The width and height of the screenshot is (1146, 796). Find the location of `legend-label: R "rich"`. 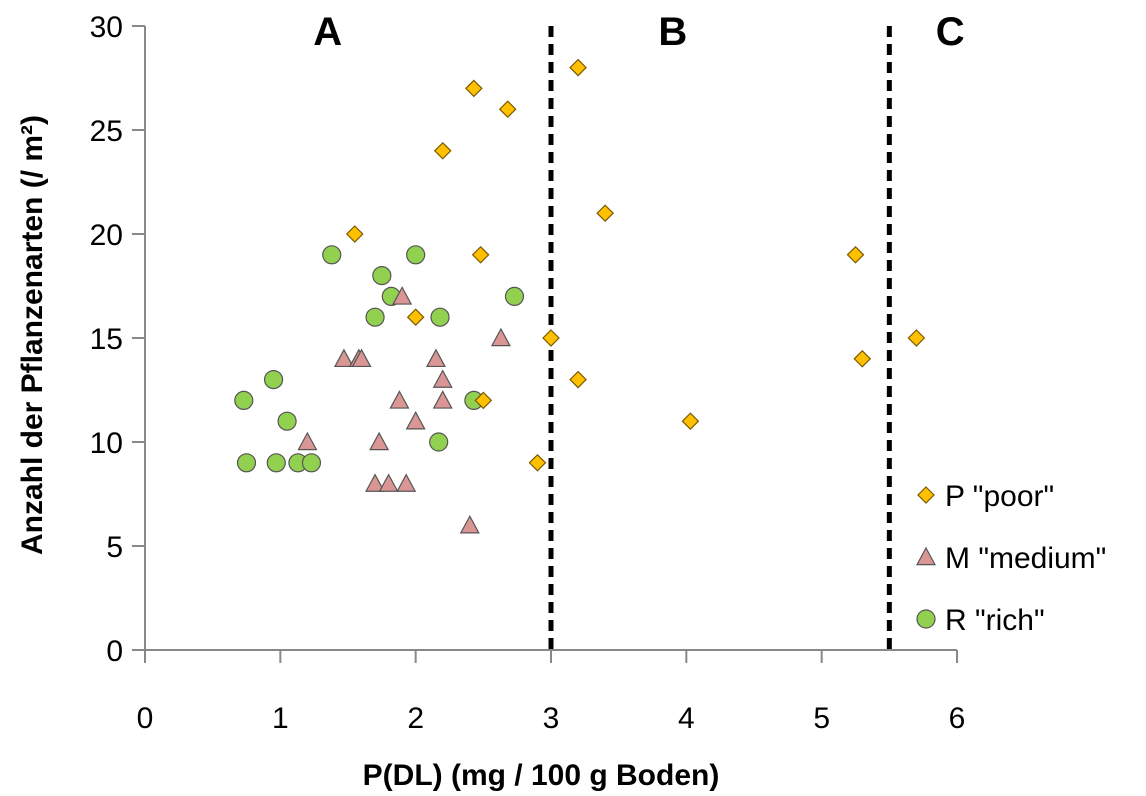

legend-label: R "rich" is located at coordinates (995, 620).